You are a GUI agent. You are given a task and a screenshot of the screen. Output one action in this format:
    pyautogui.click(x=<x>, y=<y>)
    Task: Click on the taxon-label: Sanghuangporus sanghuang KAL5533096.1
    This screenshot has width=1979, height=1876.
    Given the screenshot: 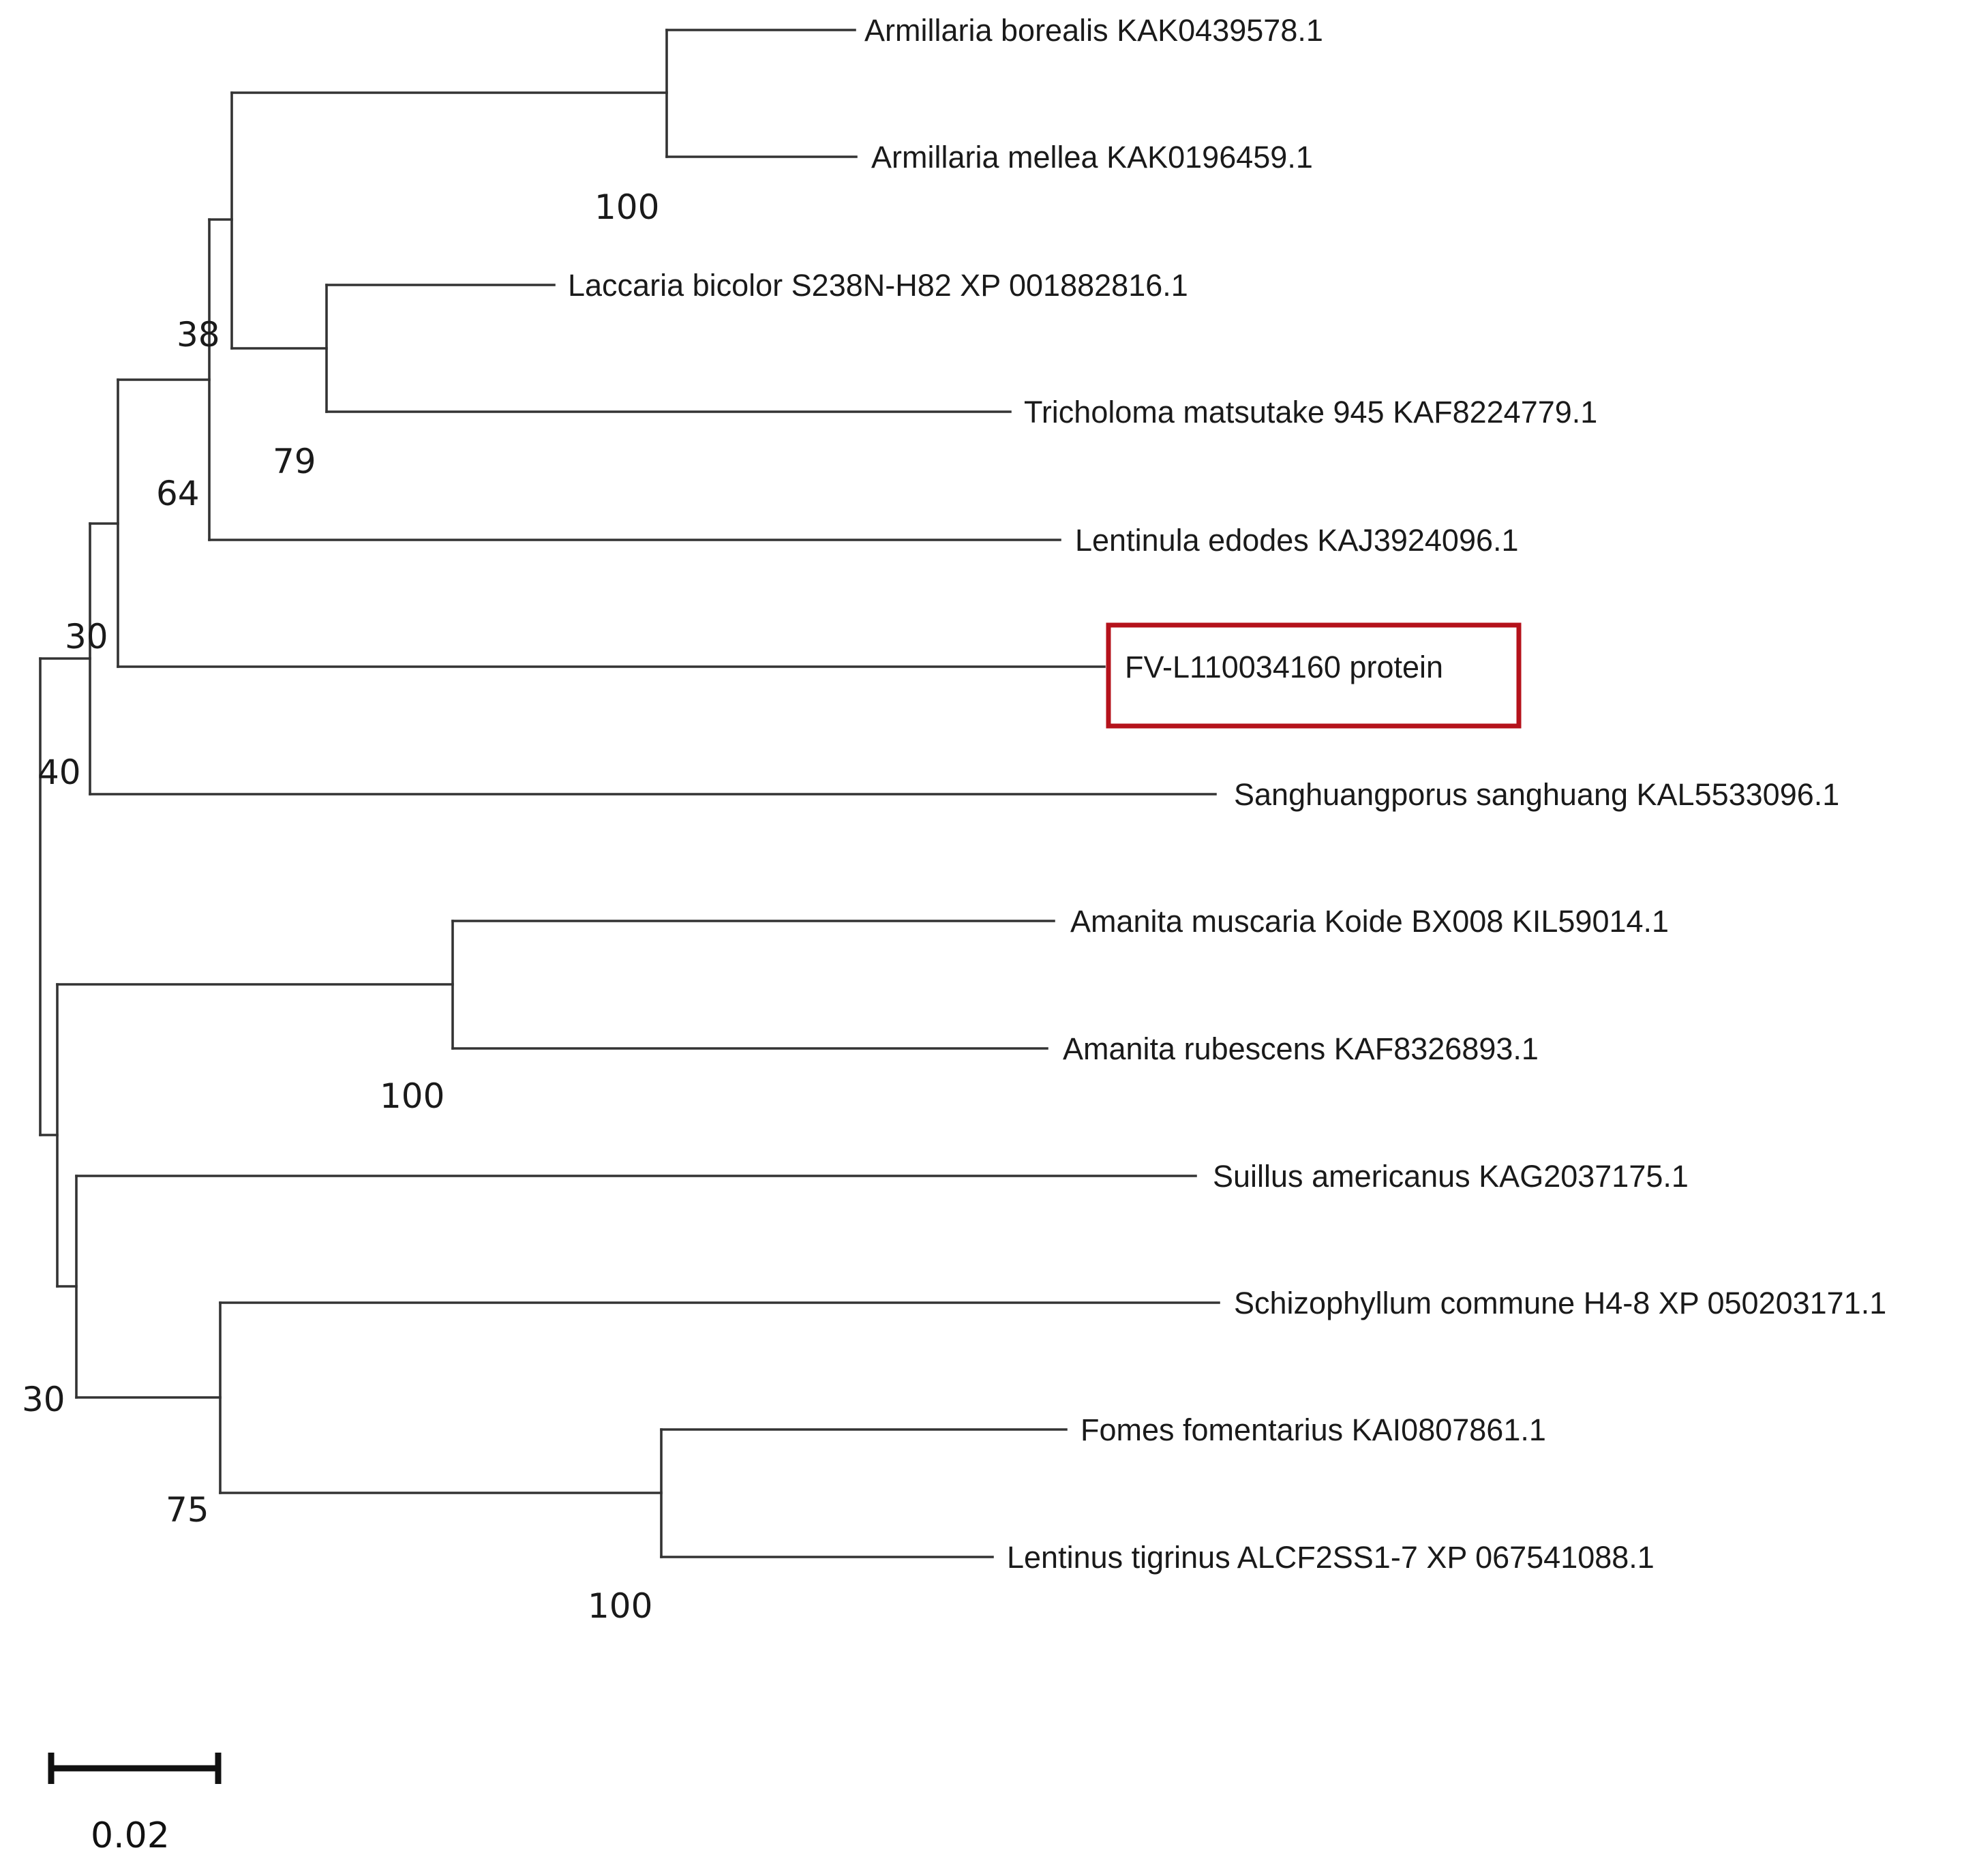 What is the action you would take?
    pyautogui.click(x=1536, y=794)
    